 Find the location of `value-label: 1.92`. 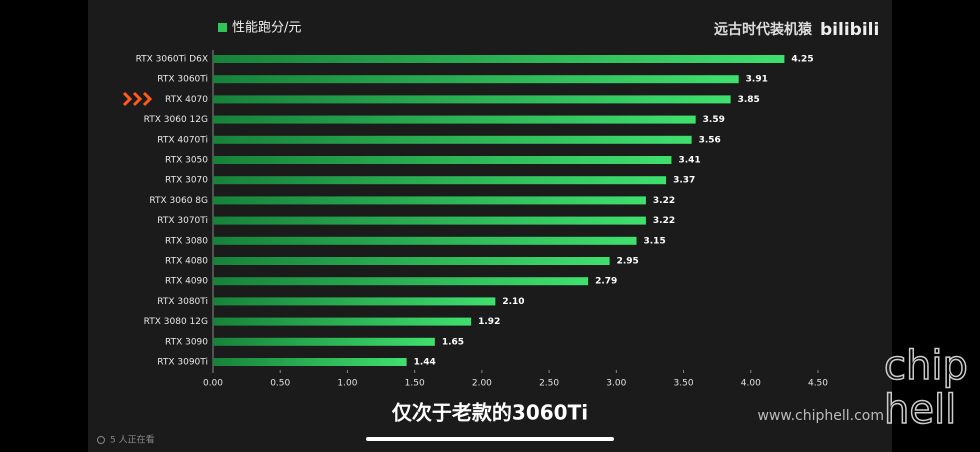

value-label: 1.92 is located at coordinates (489, 322).